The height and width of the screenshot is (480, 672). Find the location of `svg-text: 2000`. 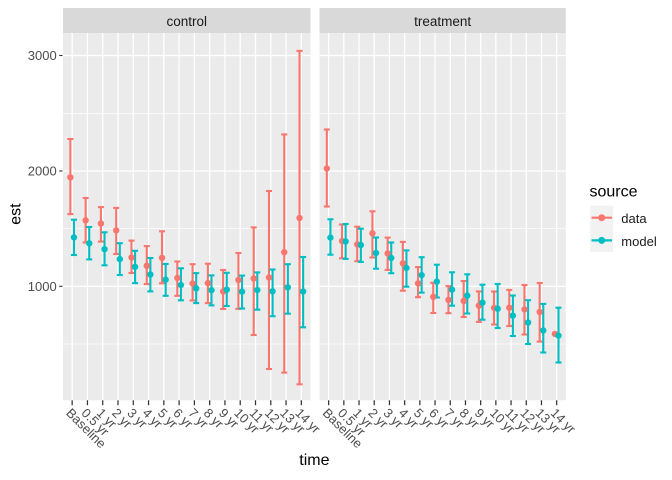

svg-text: 2000 is located at coordinates (42, 171).